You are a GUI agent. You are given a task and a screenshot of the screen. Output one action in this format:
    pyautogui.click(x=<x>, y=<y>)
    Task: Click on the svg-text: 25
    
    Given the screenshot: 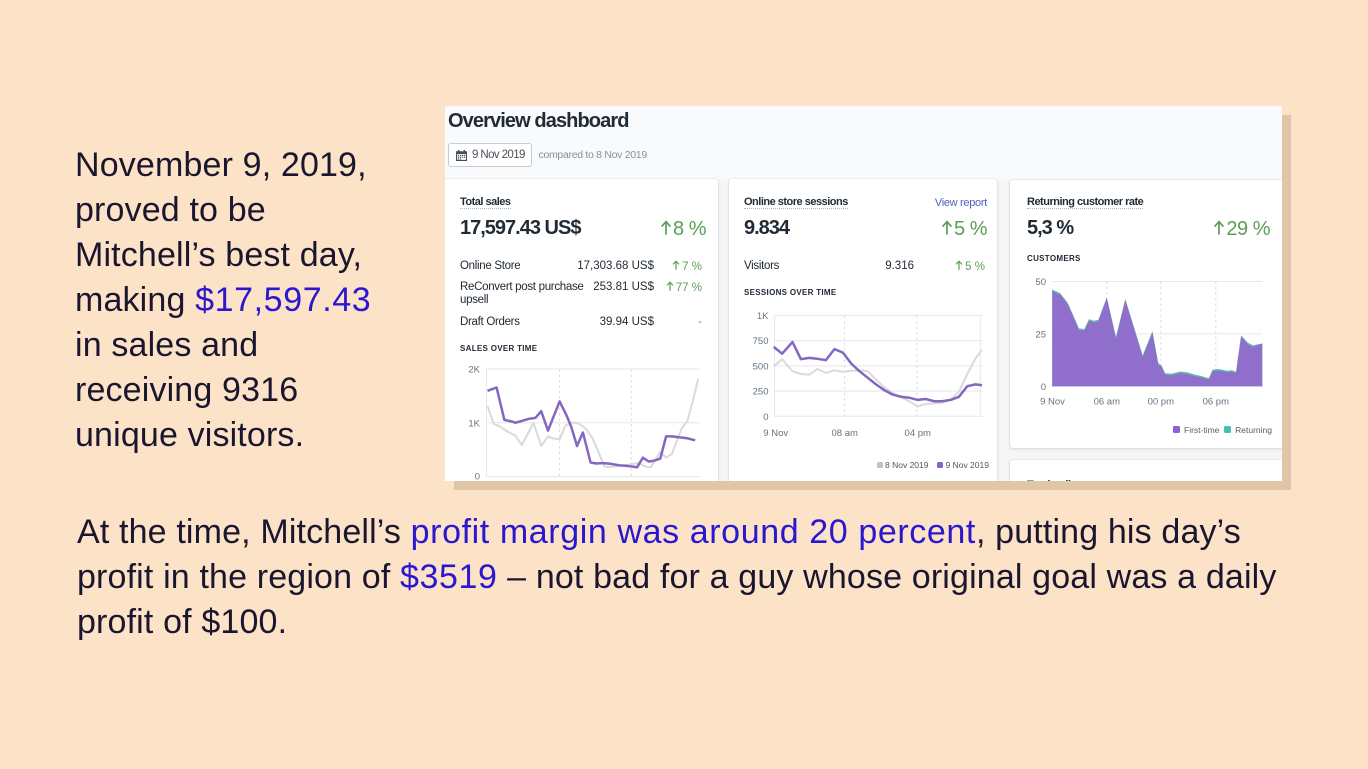 What is the action you would take?
    pyautogui.click(x=1040, y=334)
    